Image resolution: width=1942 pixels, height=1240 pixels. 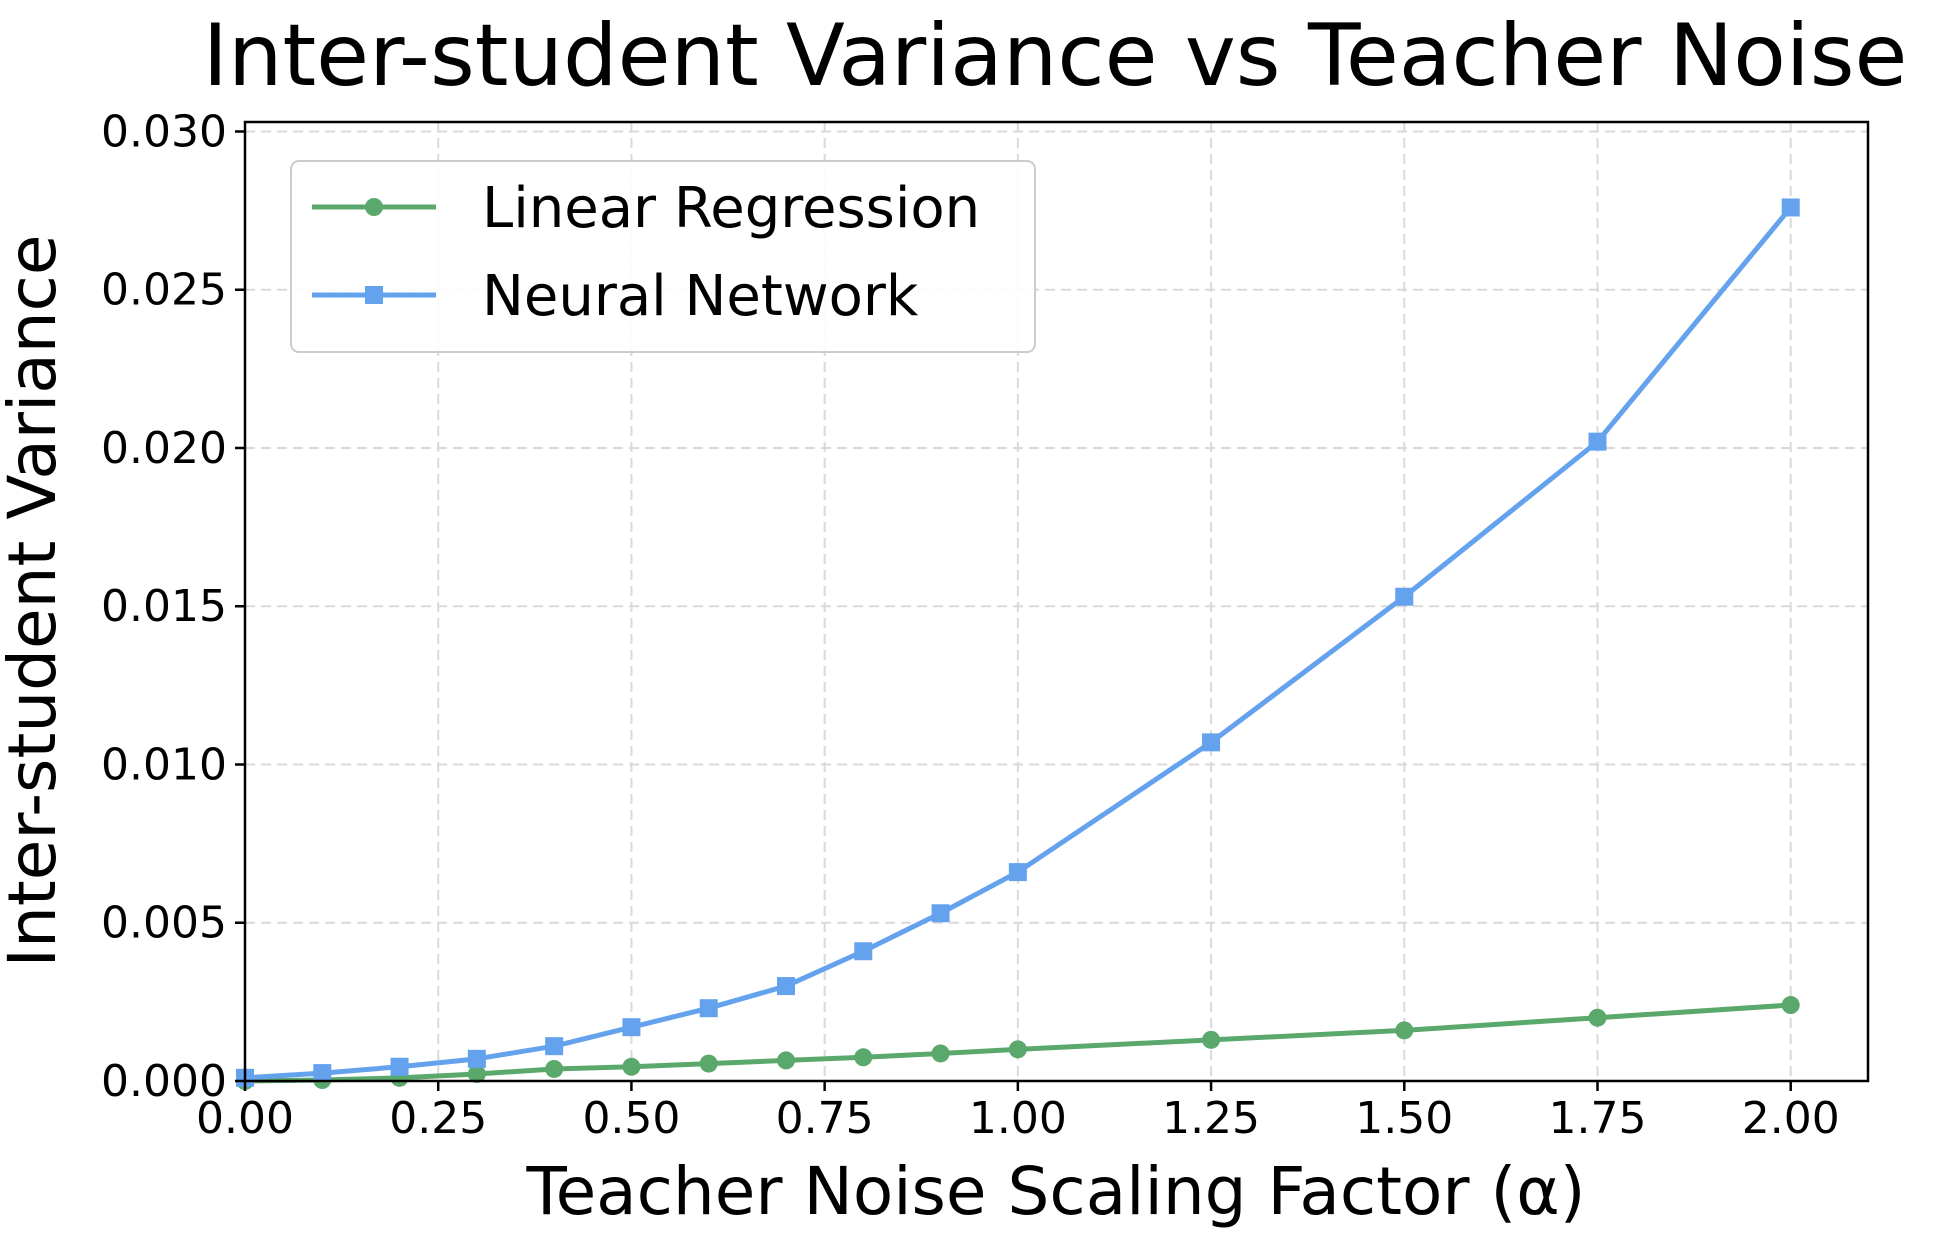 What do you see at coordinates (164, 131) in the screenshot?
I see `y-tick-label: 0.030` at bounding box center [164, 131].